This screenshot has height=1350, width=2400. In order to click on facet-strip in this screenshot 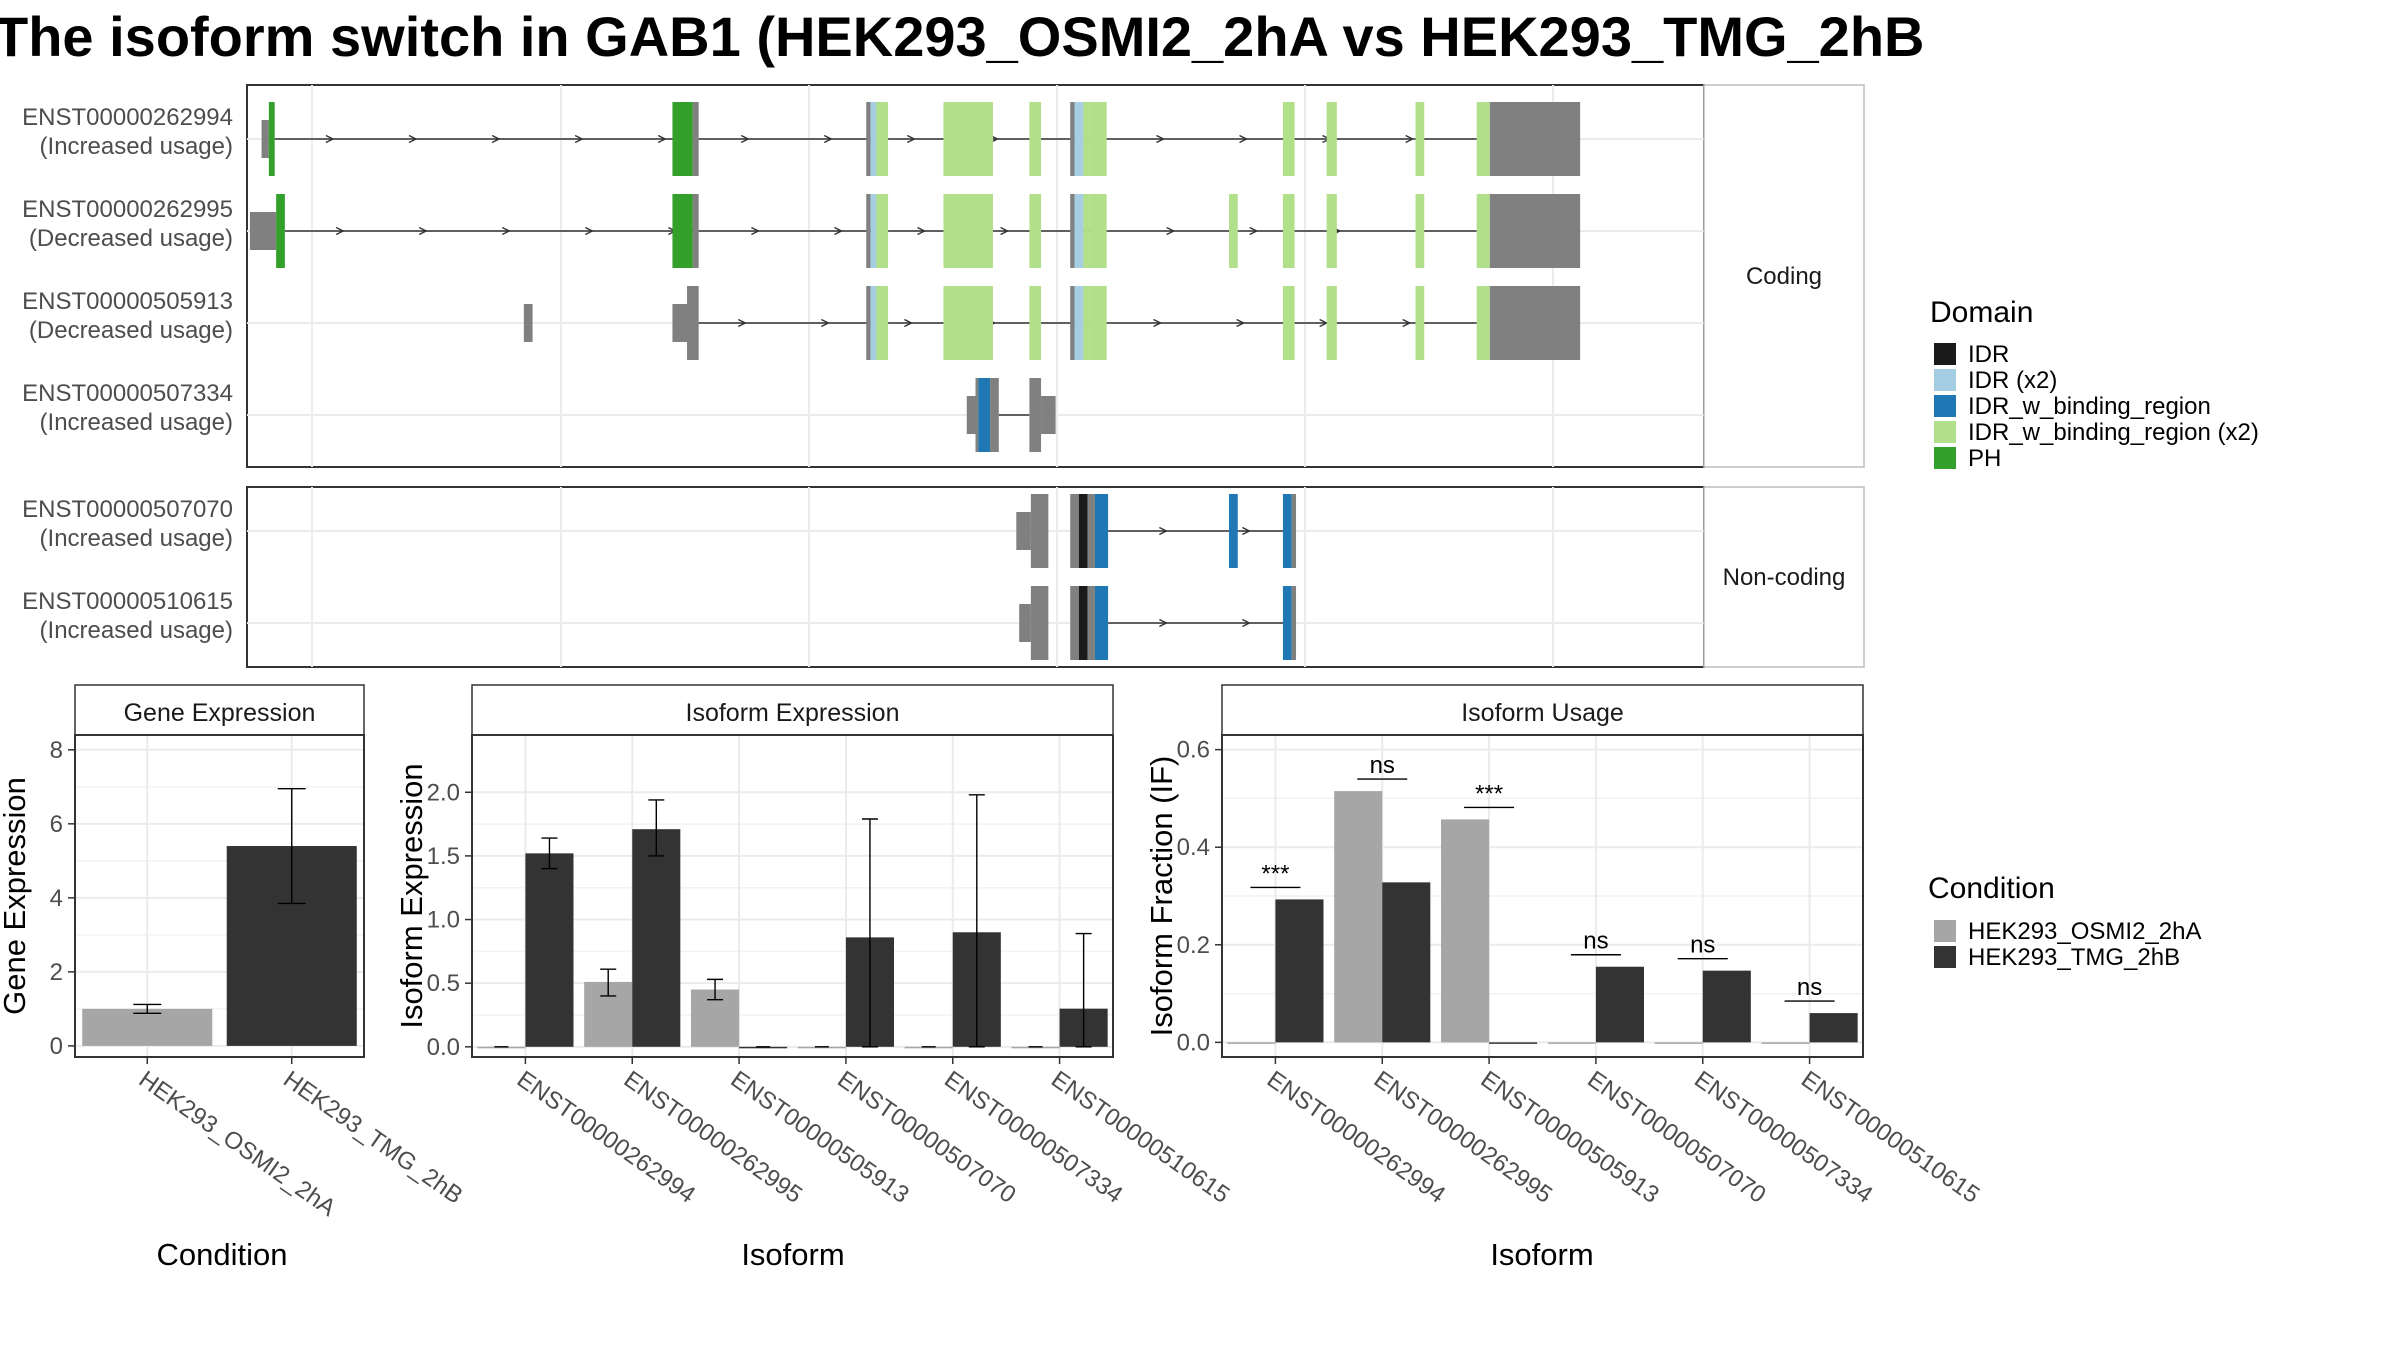, I will do `click(1784, 276)`.